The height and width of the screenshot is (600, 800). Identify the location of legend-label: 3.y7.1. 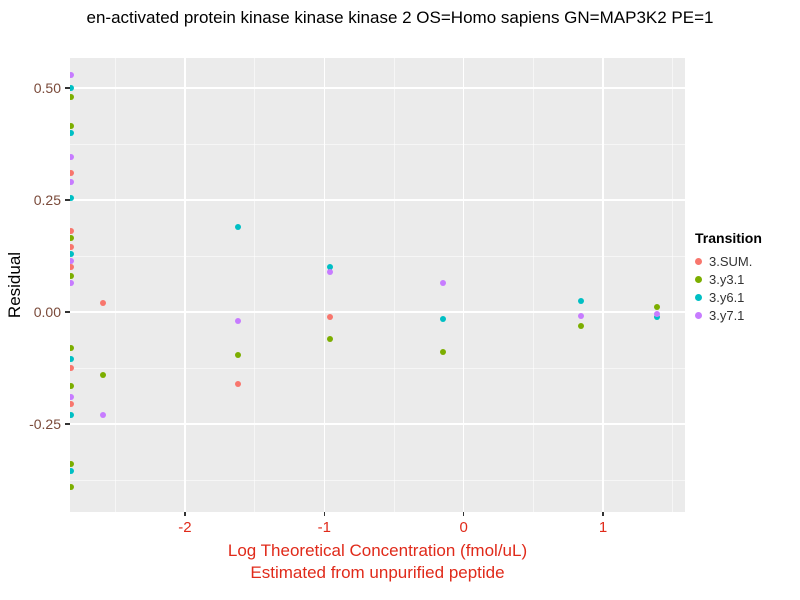
(727, 315).